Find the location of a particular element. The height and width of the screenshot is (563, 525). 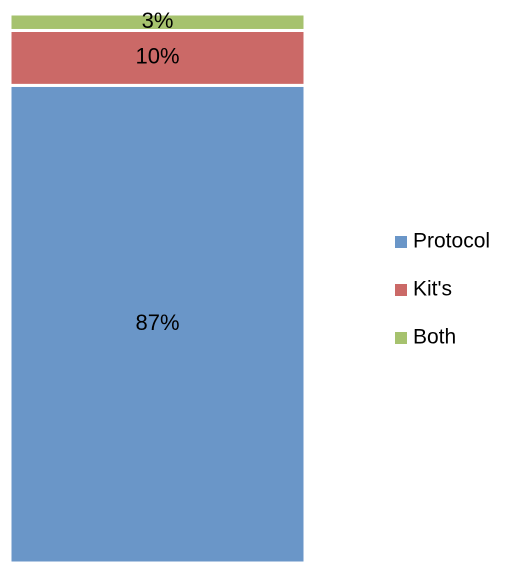

data-label: 10% is located at coordinates (157, 56).